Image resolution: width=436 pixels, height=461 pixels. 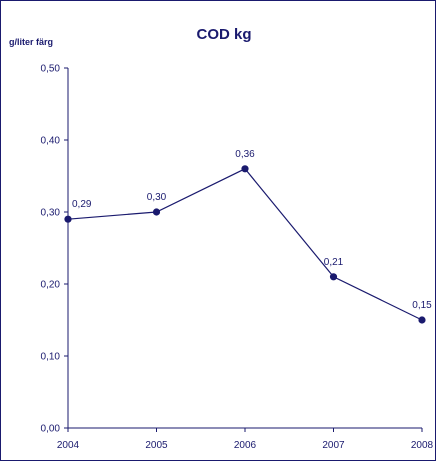 I want to click on y-tick-label: 0,30, so click(x=51, y=213).